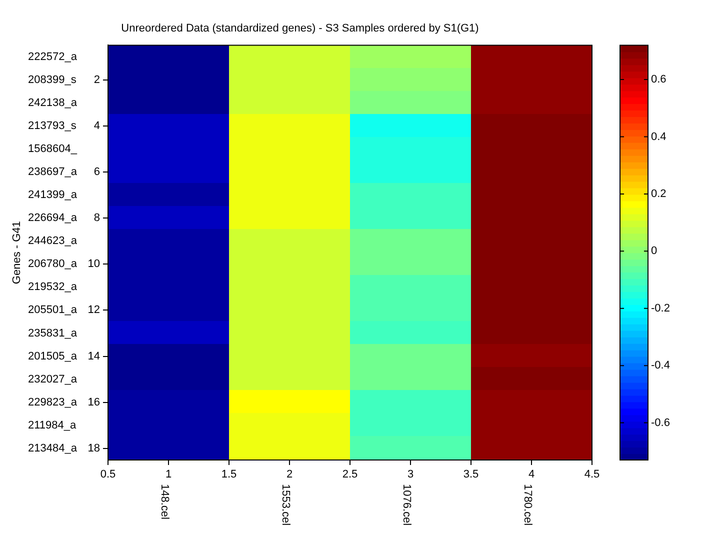 This screenshot has width=720, height=540. Describe the element at coordinates (53, 56) in the screenshot. I see `y-tick-label: 222572_a` at that location.